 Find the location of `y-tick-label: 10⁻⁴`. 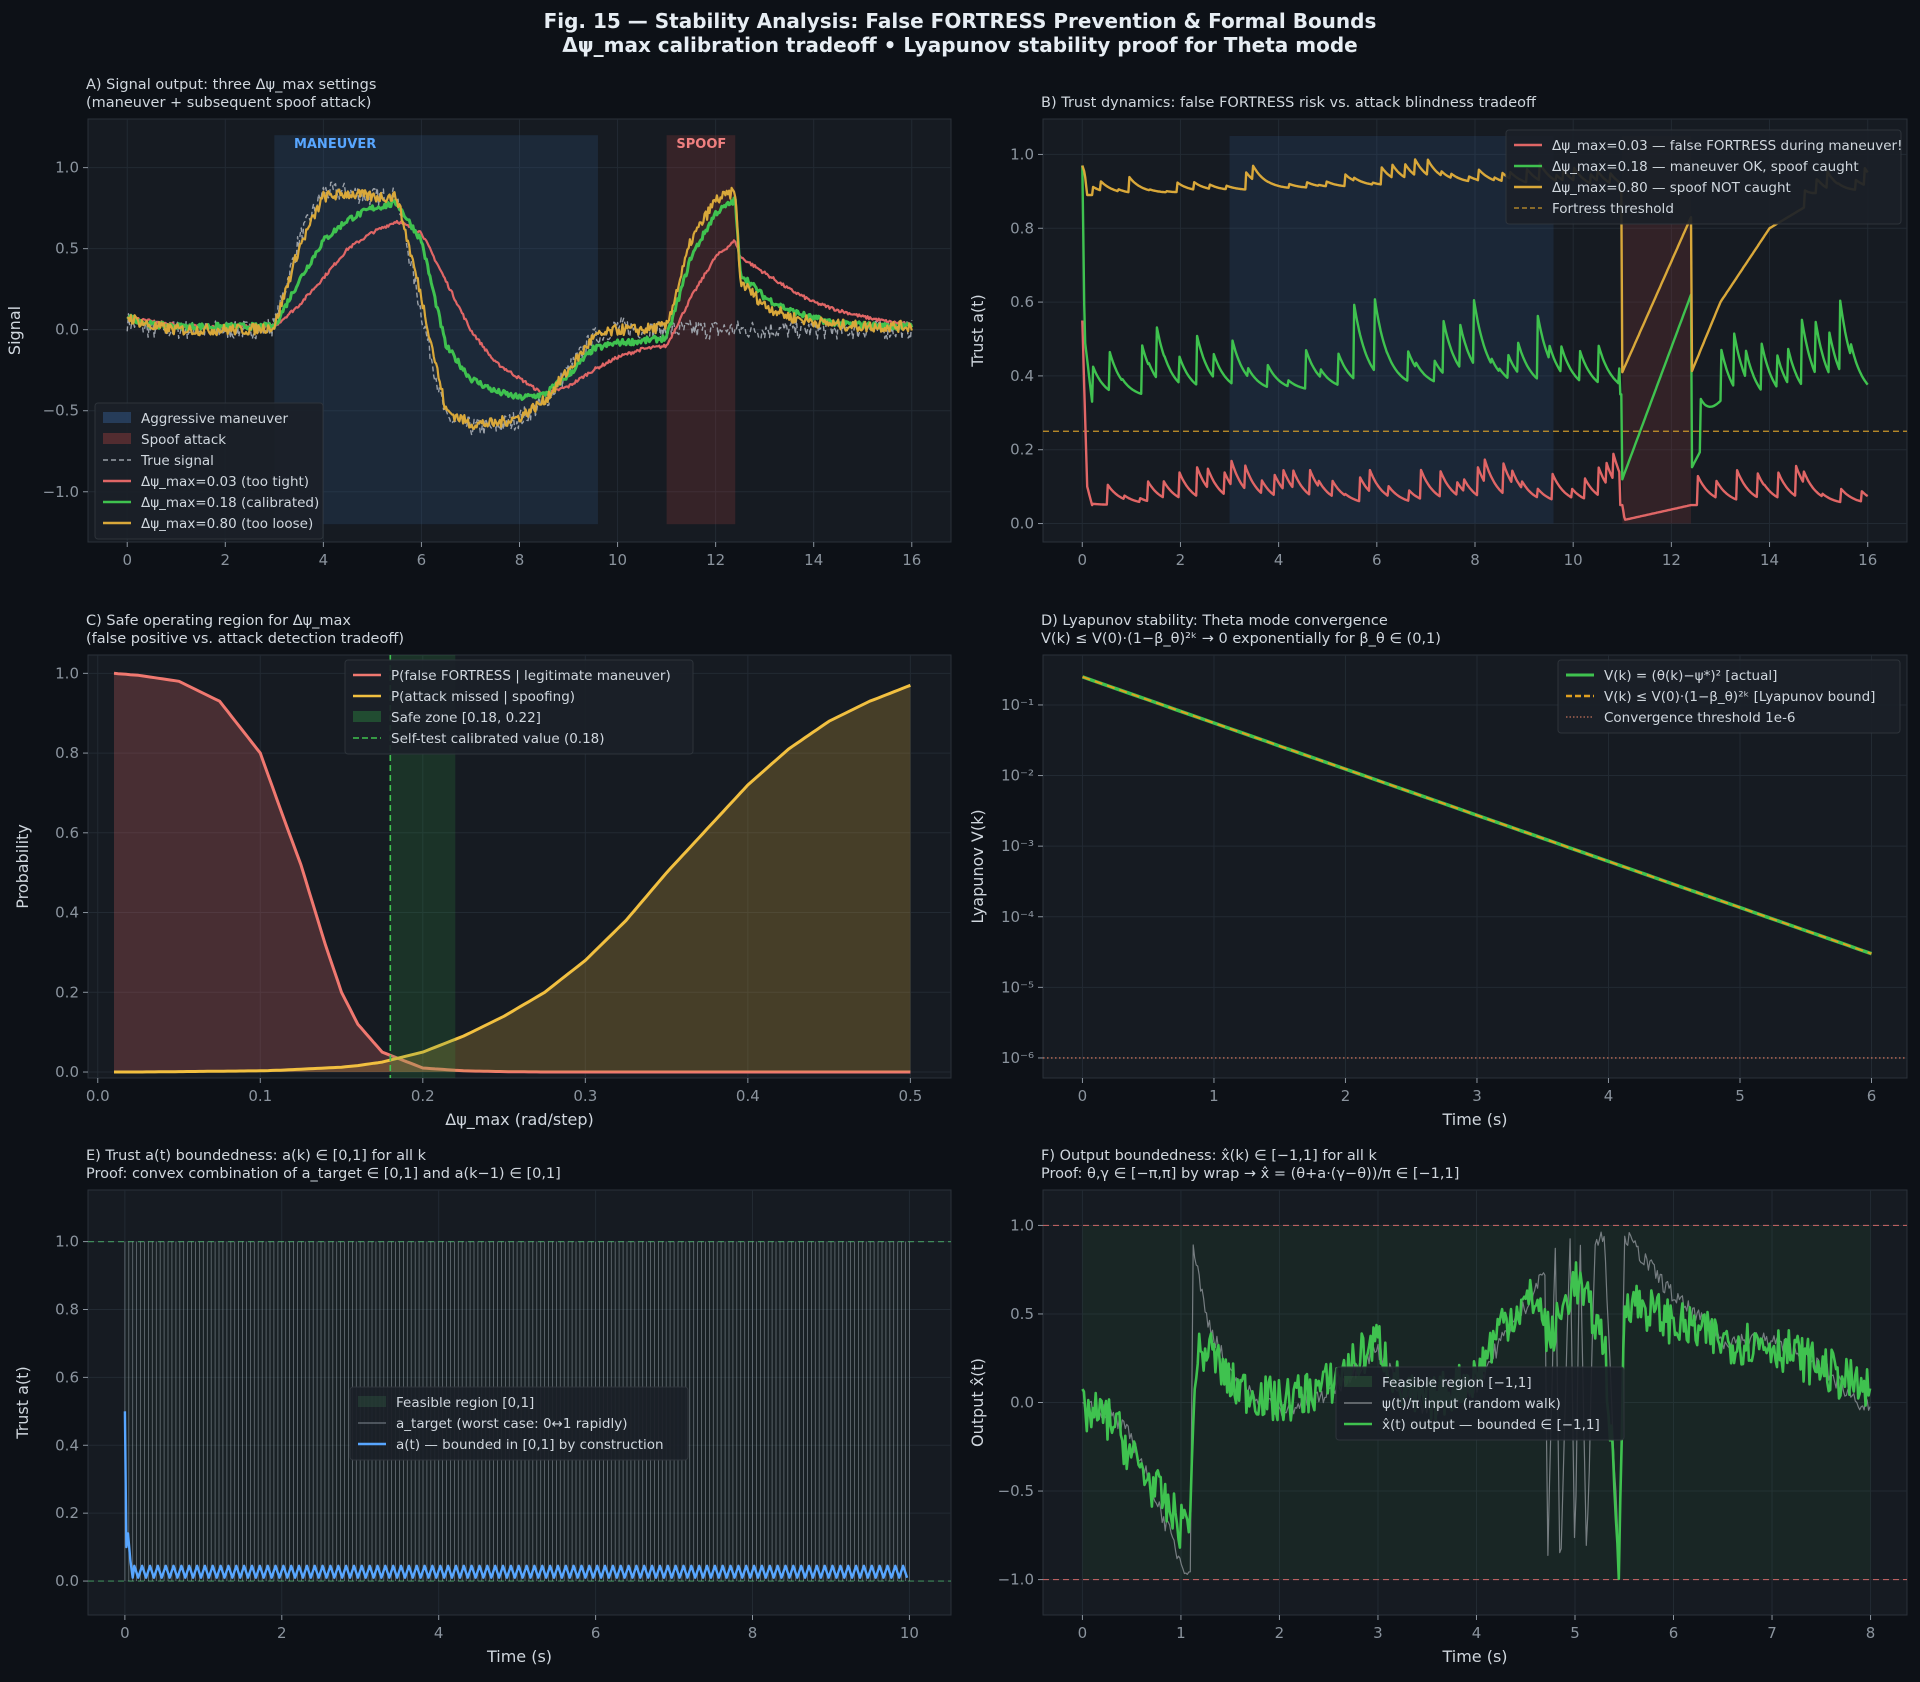

y-tick-label: 10⁻⁴ is located at coordinates (1017, 917).